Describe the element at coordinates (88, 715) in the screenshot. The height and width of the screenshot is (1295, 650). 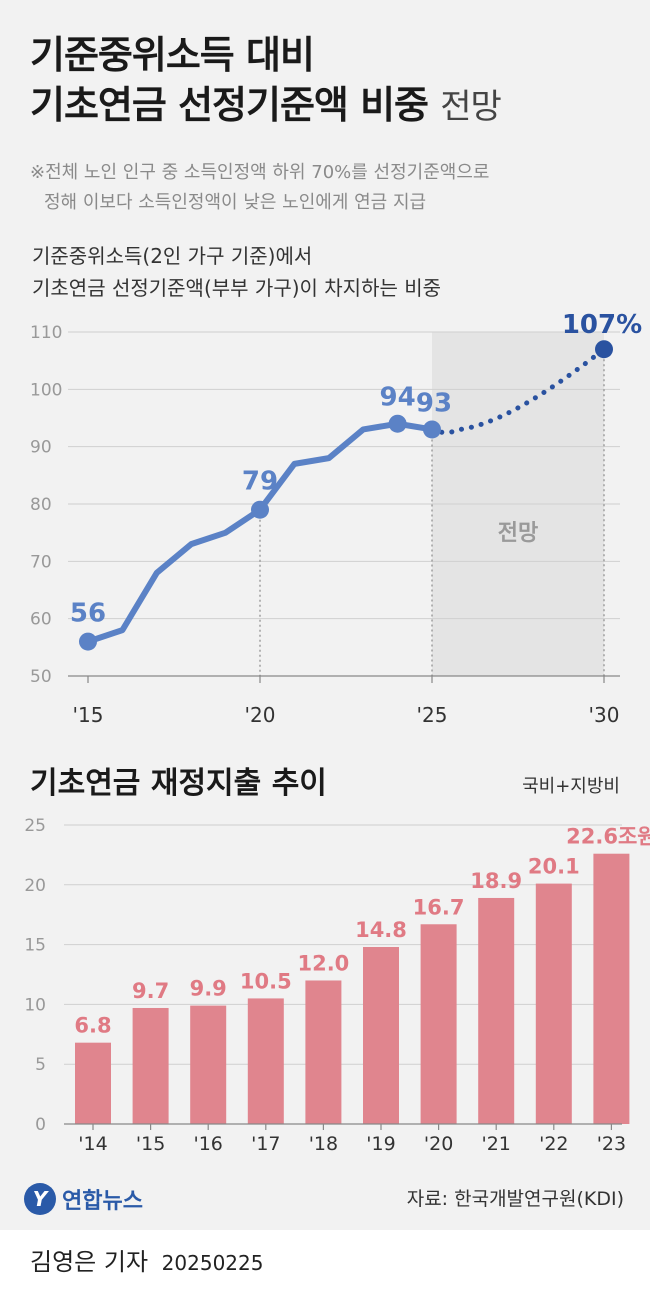
I see `chart1-x-tick-label: '15` at that location.